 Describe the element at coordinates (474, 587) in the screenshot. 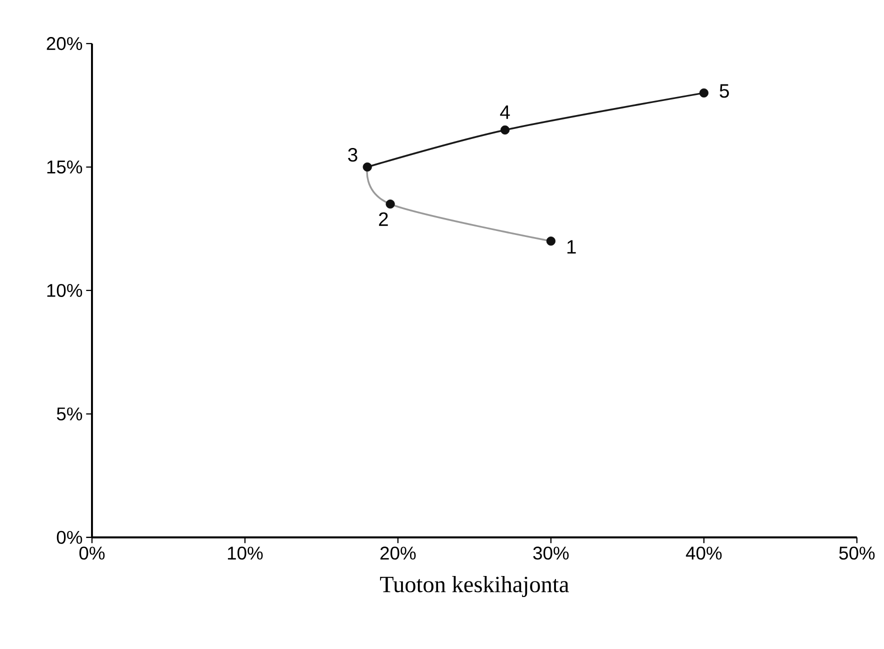

I see `x-axis-title: Tuoton keskihajonta` at that location.